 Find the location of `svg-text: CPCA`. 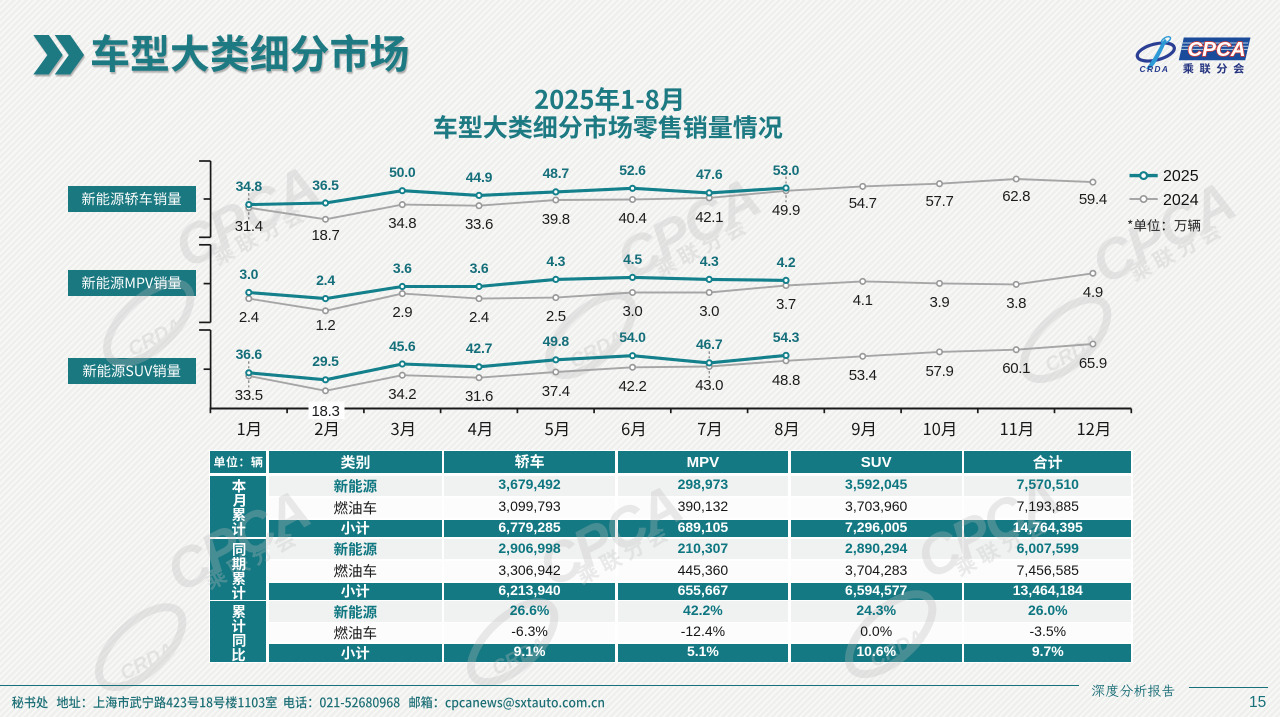

svg-text: CPCA is located at coordinates (1217, 49).